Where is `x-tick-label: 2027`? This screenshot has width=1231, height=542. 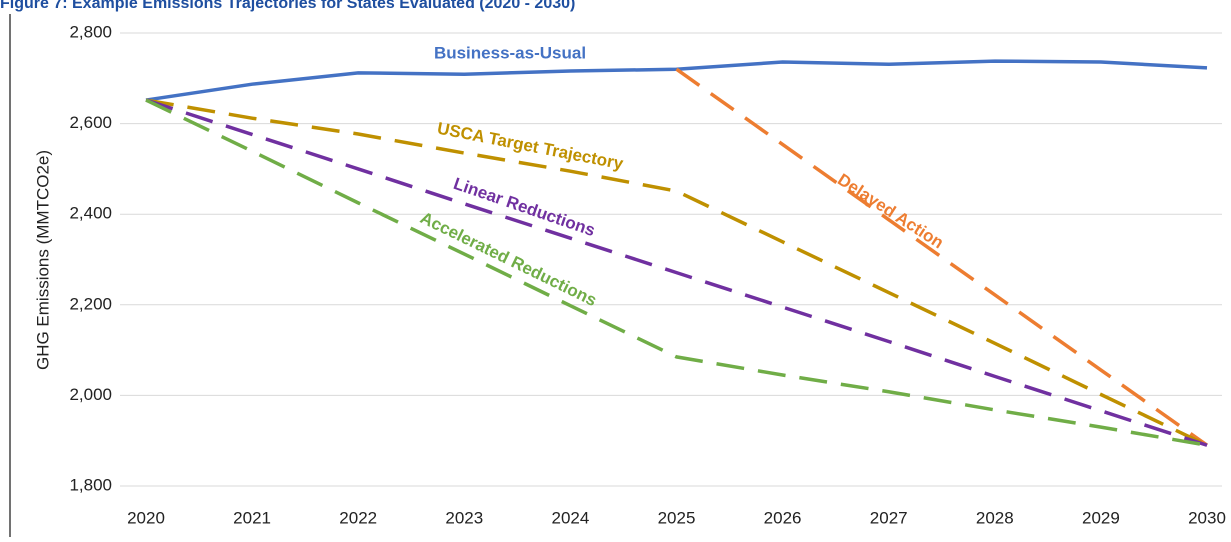 x-tick-label: 2027 is located at coordinates (889, 517).